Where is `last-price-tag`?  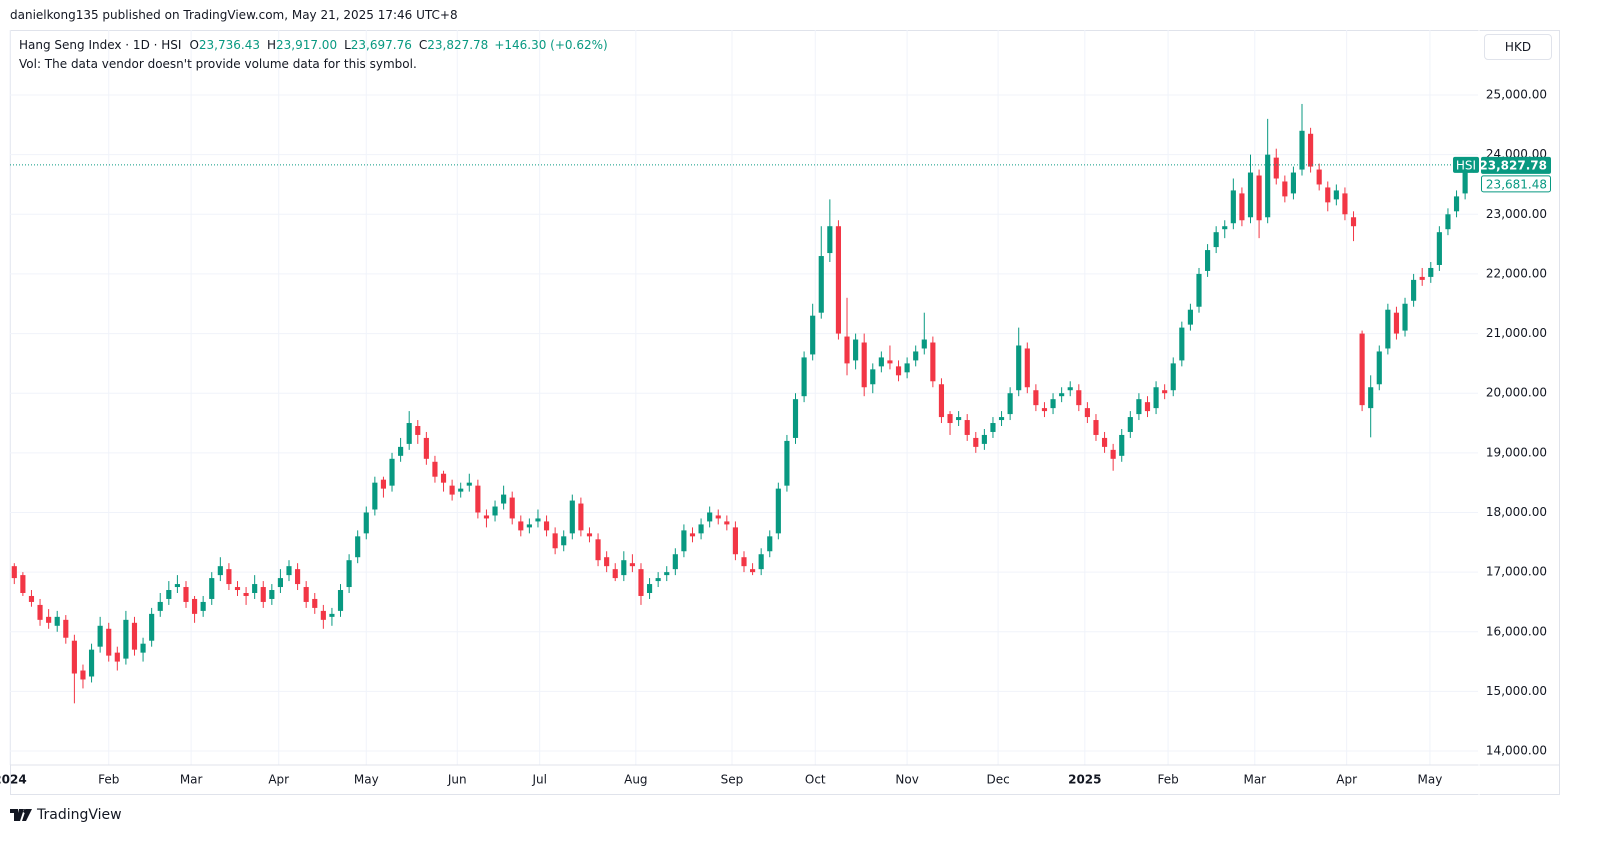 last-price-tag is located at coordinates (1516, 165).